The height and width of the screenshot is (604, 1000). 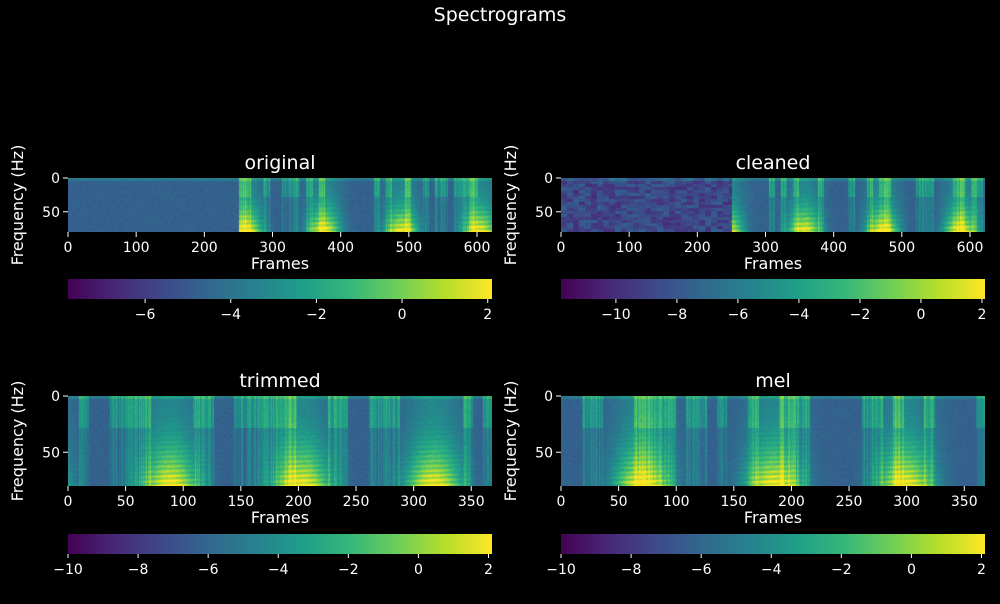 What do you see at coordinates (772, 381) in the screenshot?
I see `panel-title: mel` at bounding box center [772, 381].